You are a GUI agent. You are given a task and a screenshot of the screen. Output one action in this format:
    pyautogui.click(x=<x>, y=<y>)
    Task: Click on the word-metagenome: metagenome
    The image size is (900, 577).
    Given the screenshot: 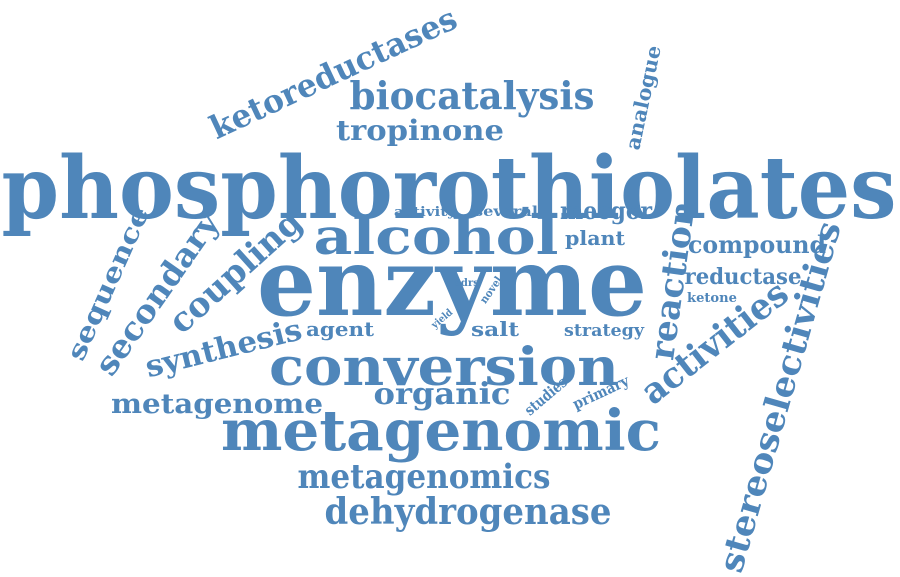 What is the action you would take?
    pyautogui.click(x=217, y=404)
    